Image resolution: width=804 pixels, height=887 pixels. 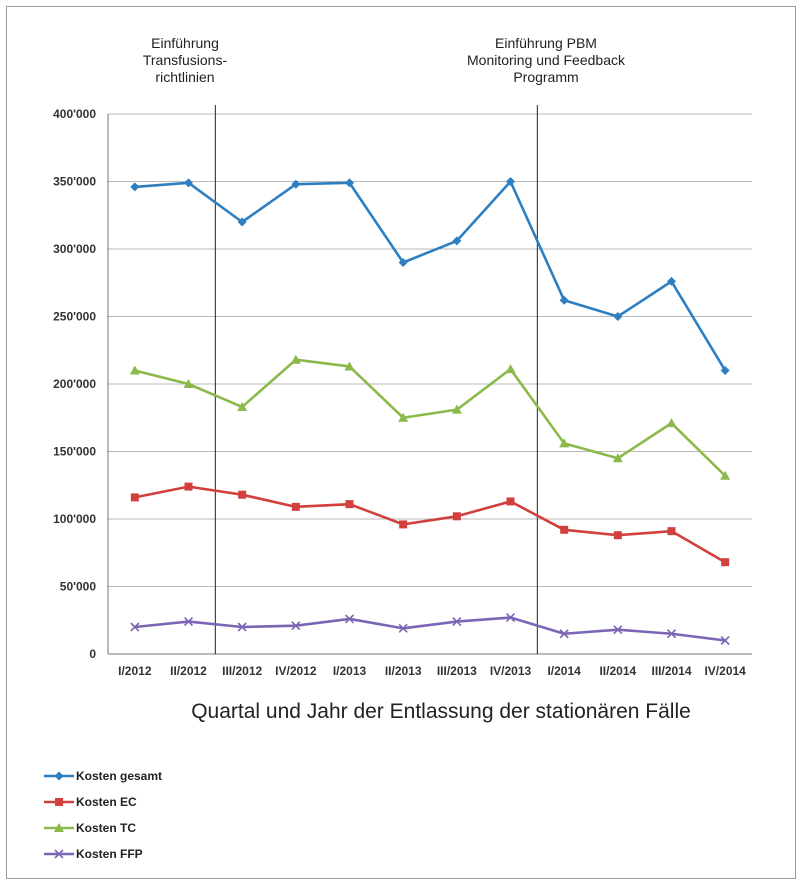 What do you see at coordinates (74, 519) in the screenshot?
I see `y-tick-label: 100'000` at bounding box center [74, 519].